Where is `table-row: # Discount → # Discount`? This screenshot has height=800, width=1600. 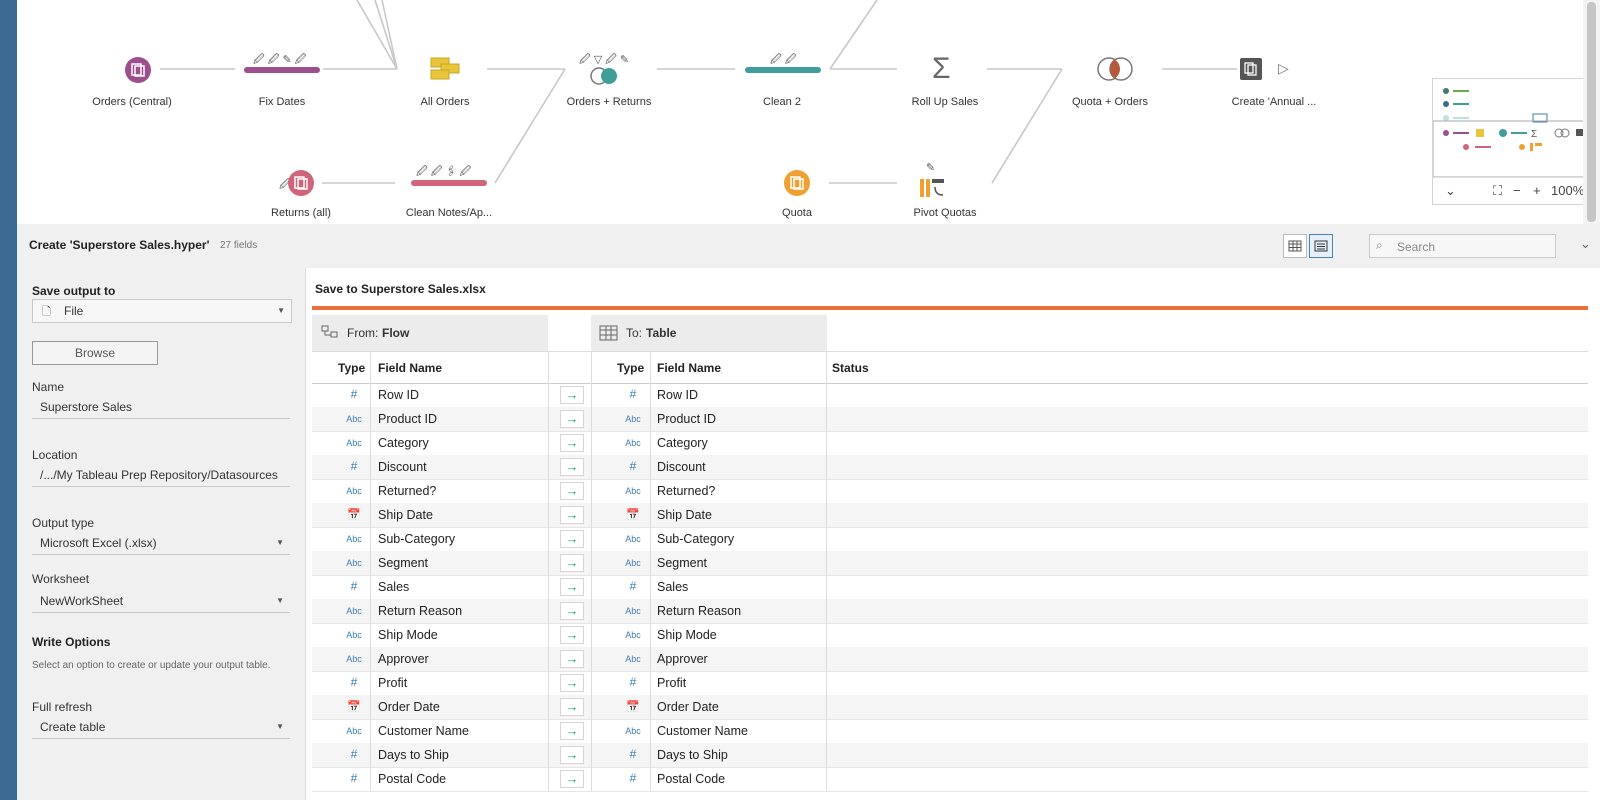
table-row: # Discount → # Discount is located at coordinates (950, 467).